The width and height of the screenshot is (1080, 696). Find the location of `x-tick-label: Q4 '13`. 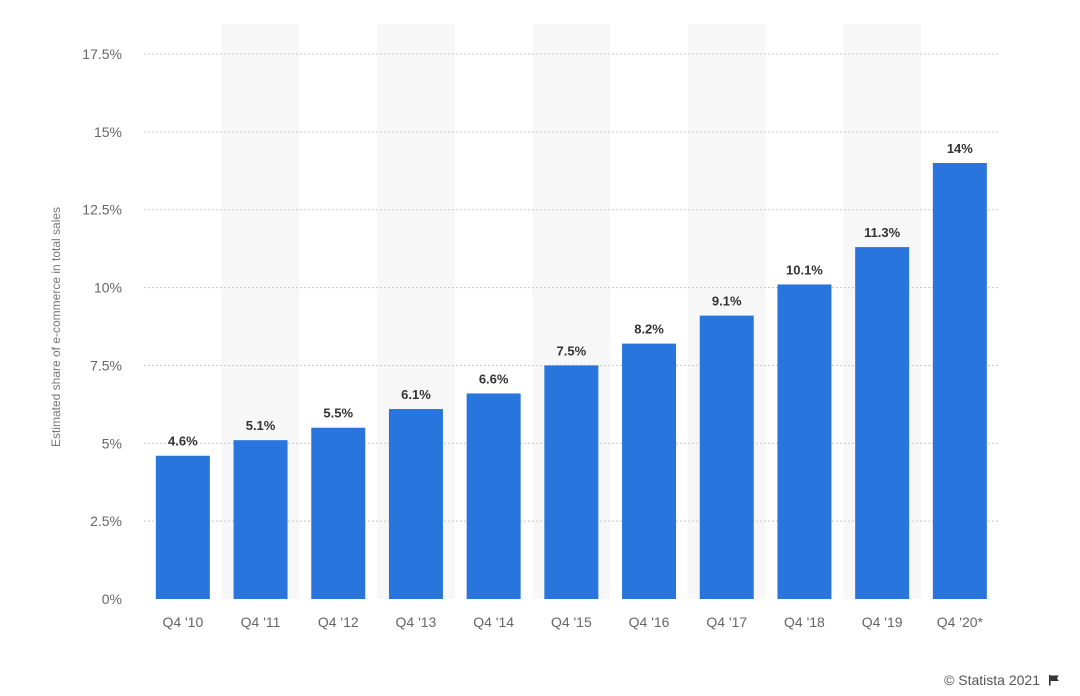

x-tick-label: Q4 '13 is located at coordinates (416, 622).